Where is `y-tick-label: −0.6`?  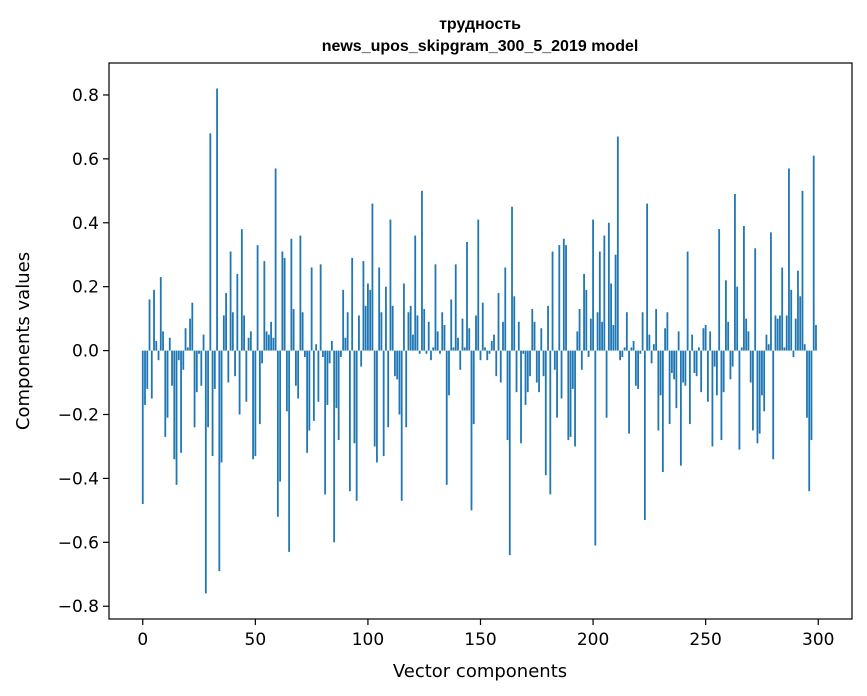 y-tick-label: −0.6 is located at coordinates (78, 543).